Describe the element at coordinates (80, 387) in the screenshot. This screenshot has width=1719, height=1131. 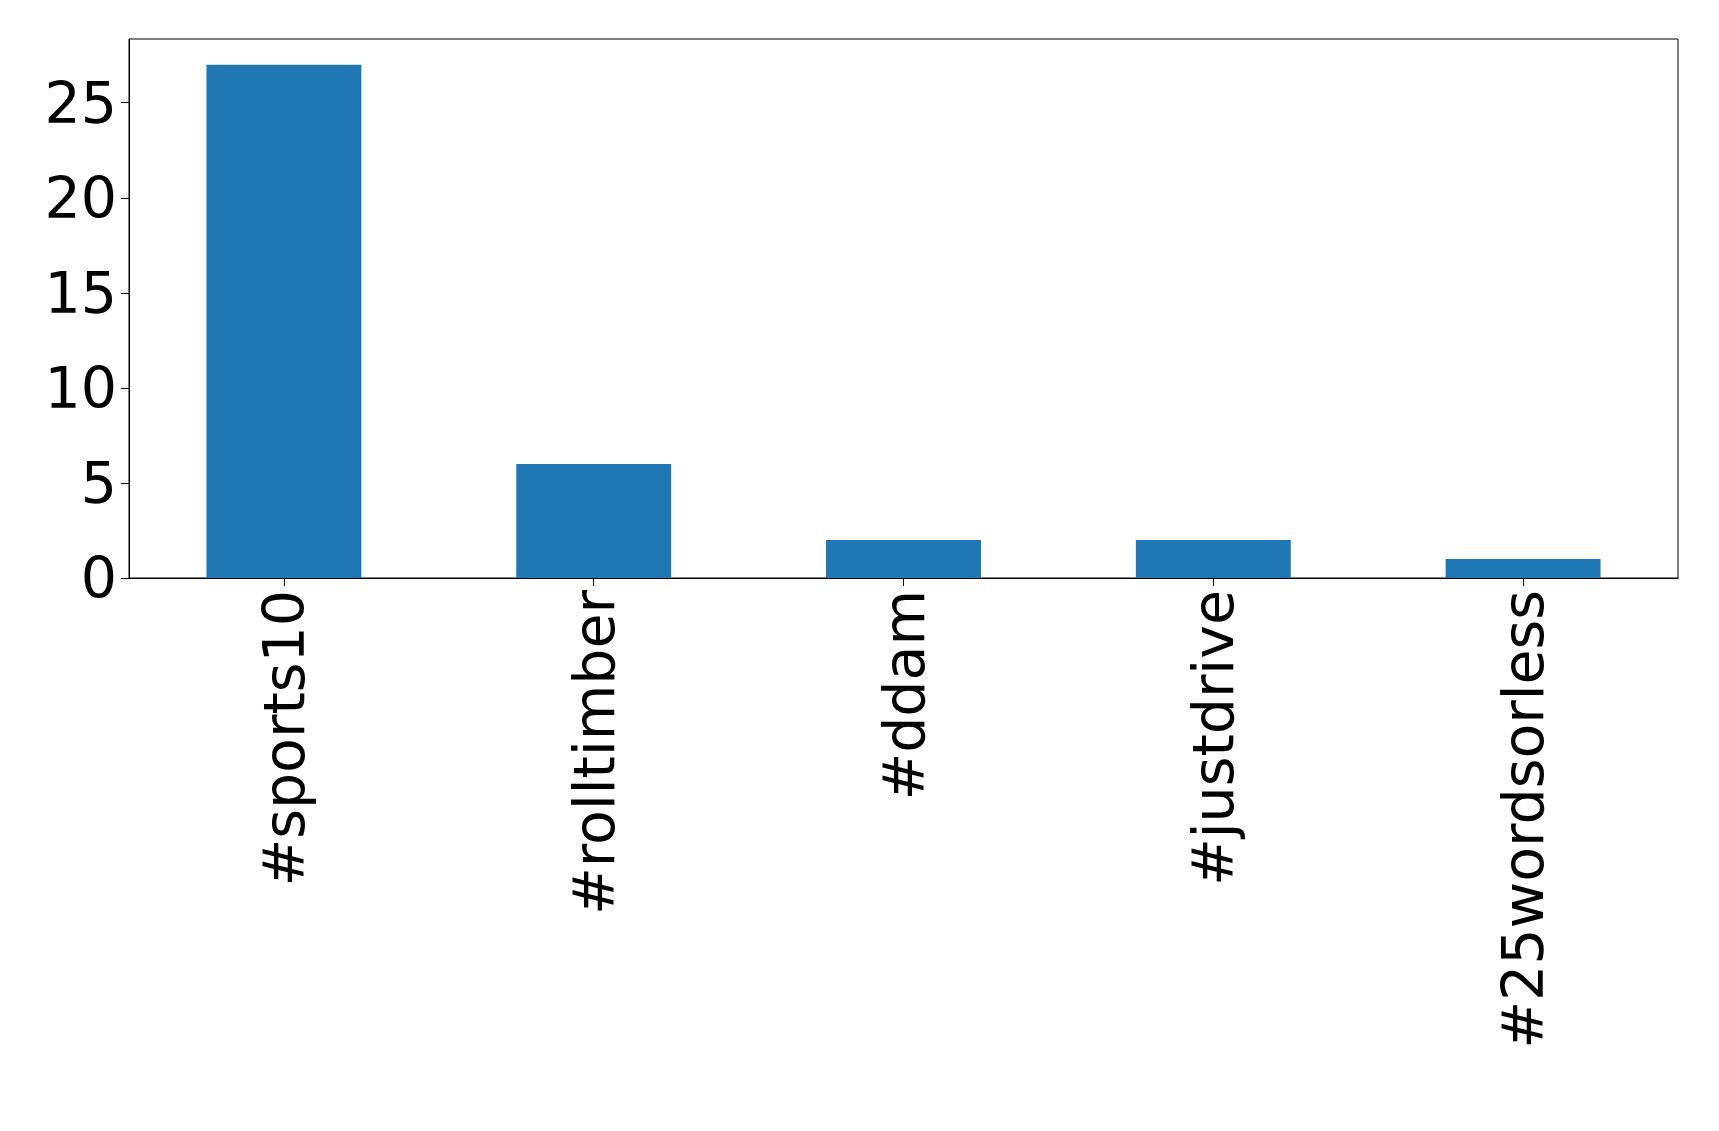
I see `y-tick-label: 10` at that location.